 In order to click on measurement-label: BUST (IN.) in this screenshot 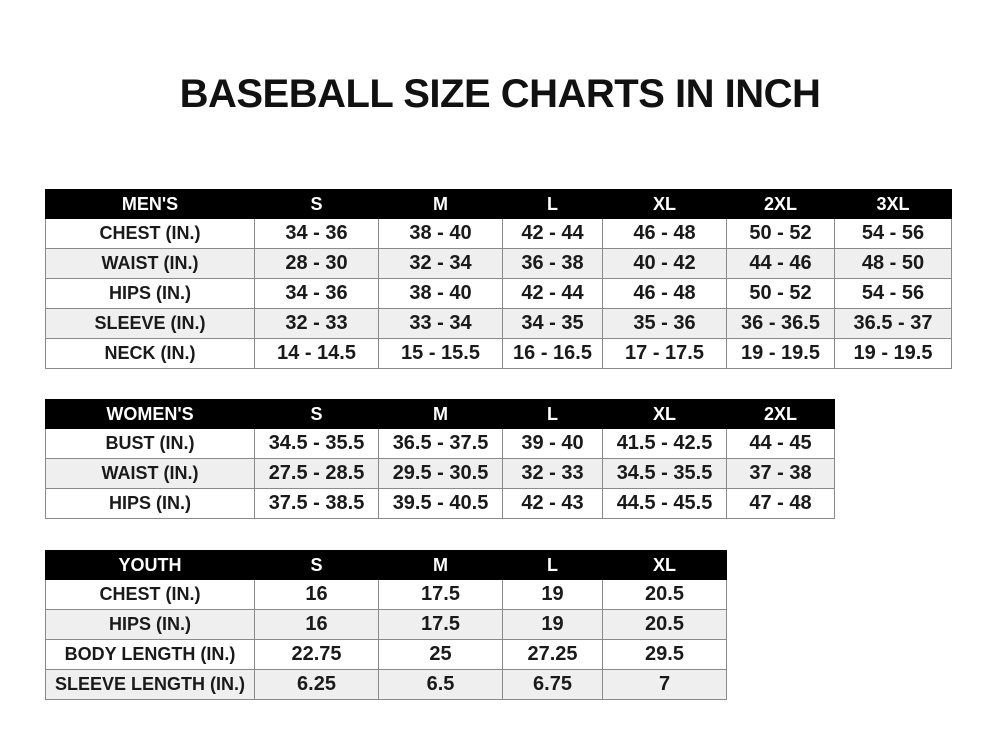, I will do `click(150, 443)`.